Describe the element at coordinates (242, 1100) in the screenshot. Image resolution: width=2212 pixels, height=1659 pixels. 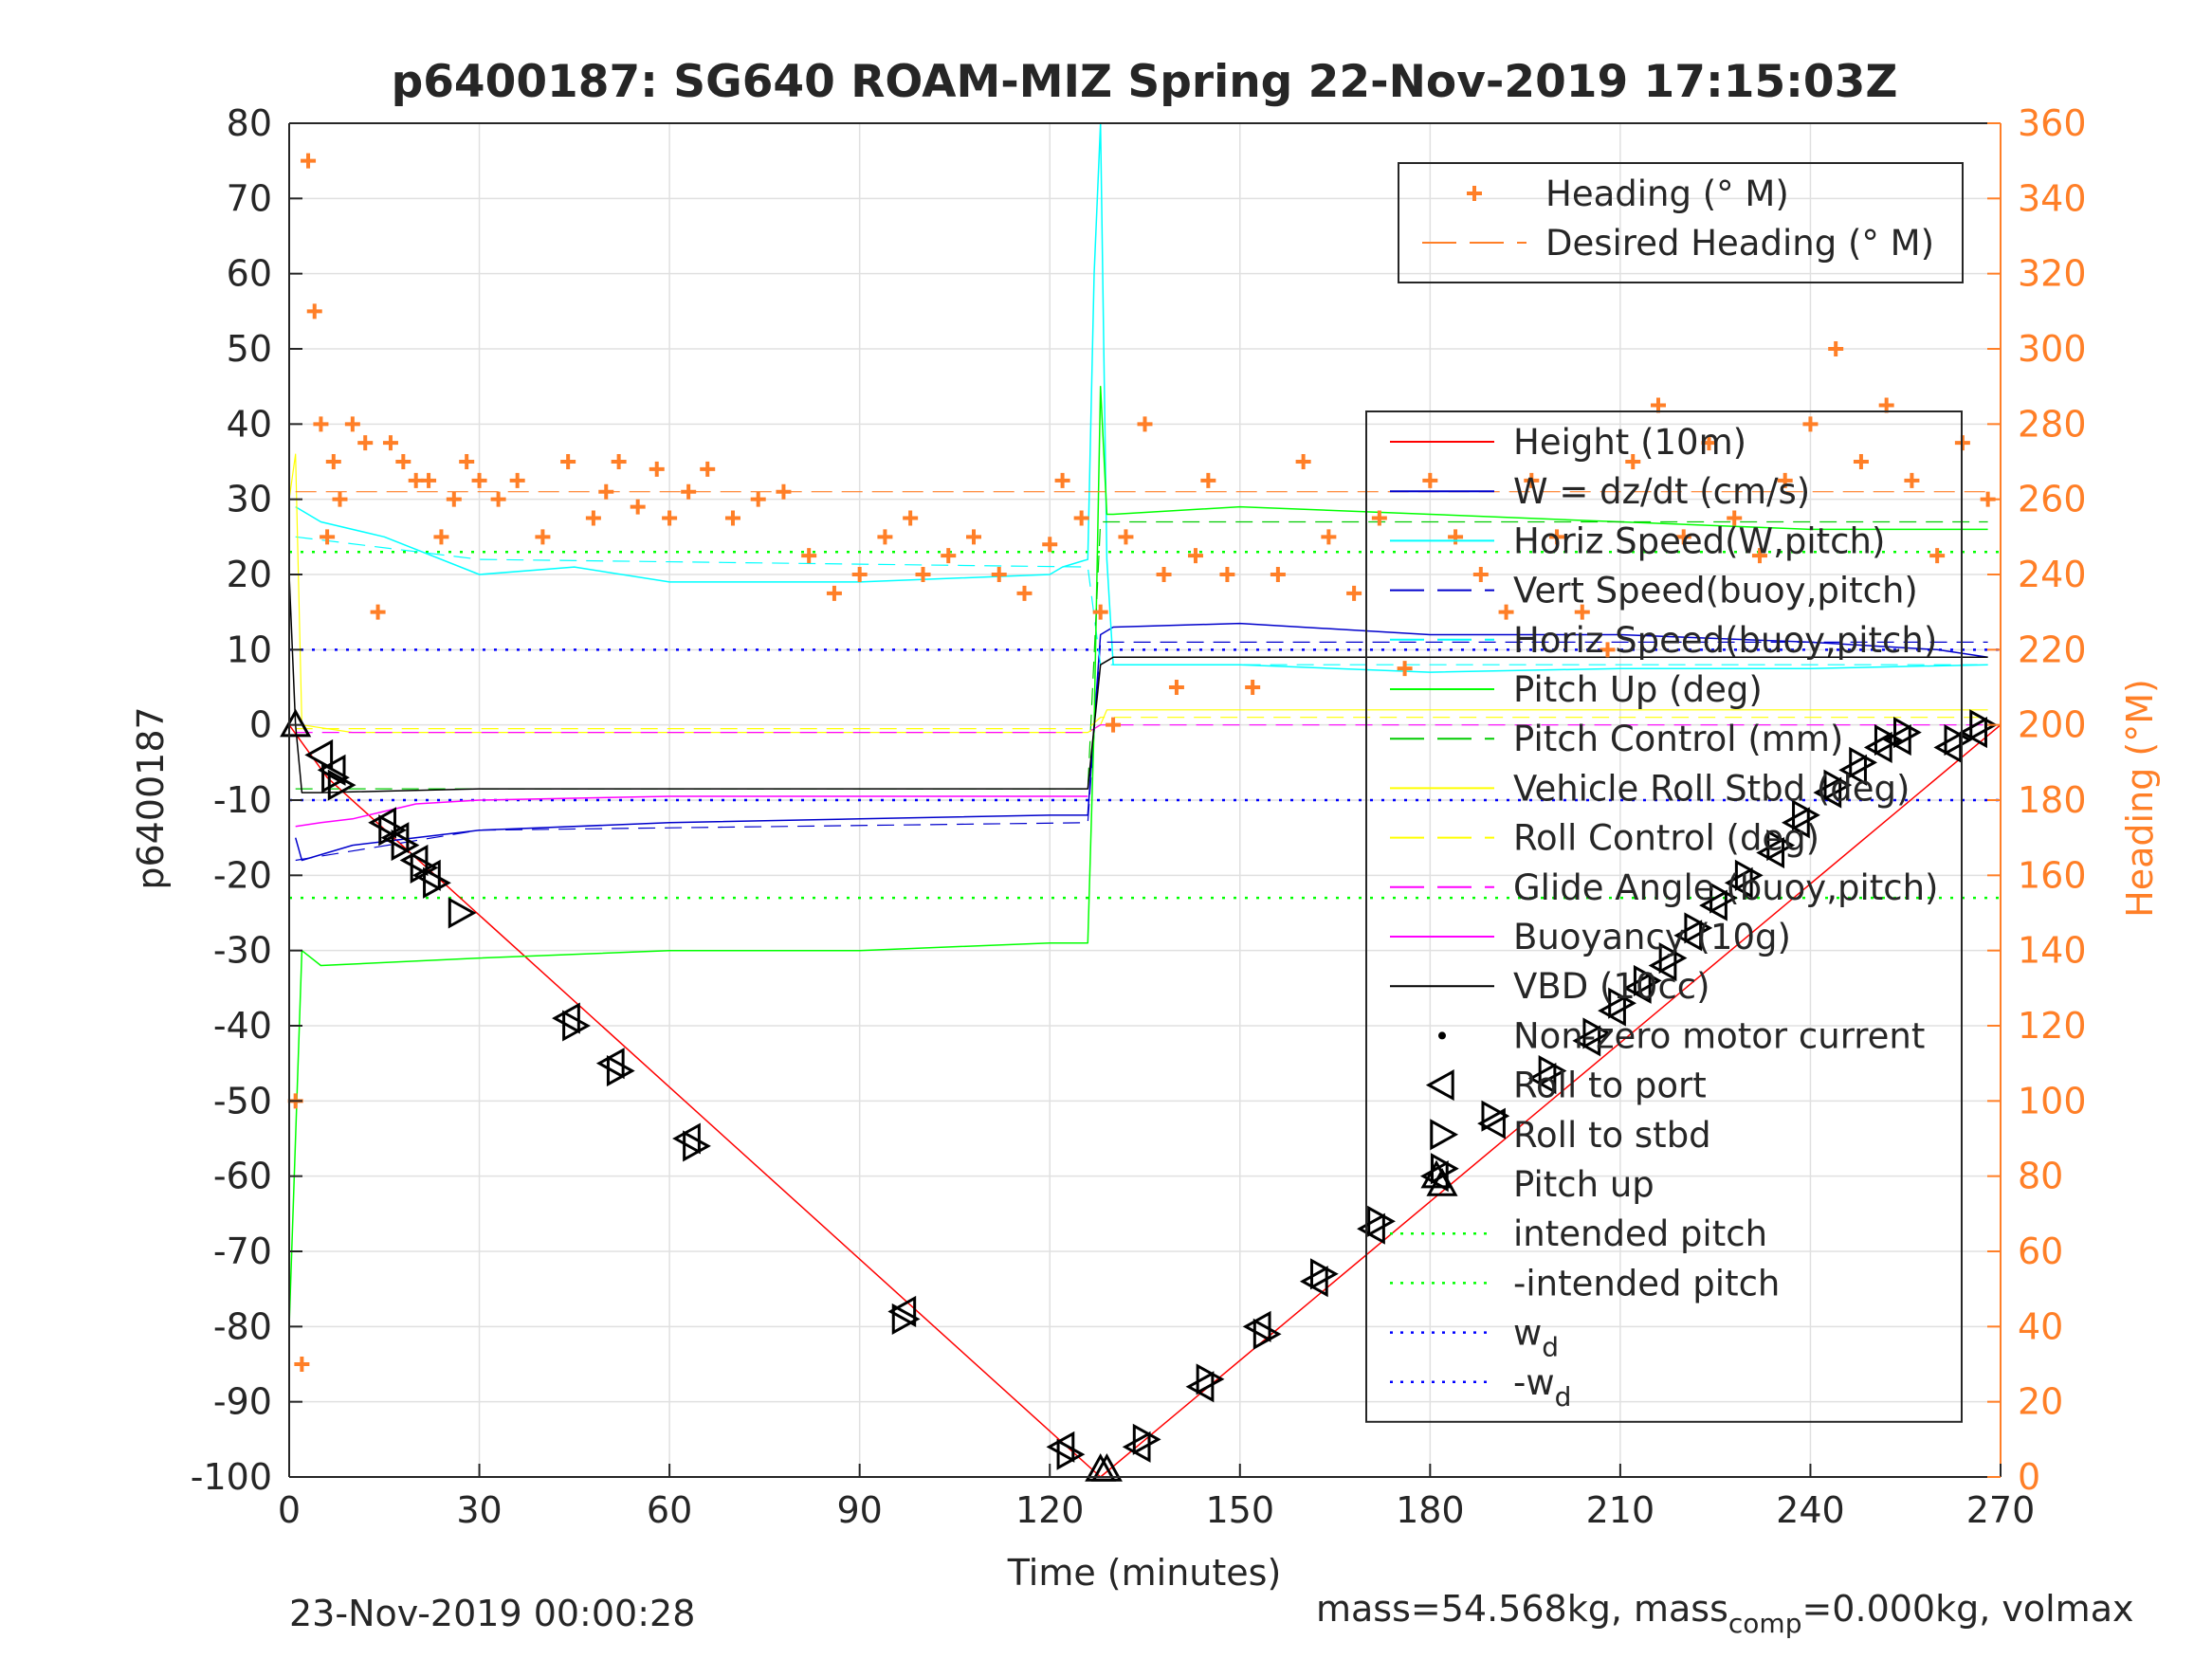
I see `y-tick-label: -50` at that location.